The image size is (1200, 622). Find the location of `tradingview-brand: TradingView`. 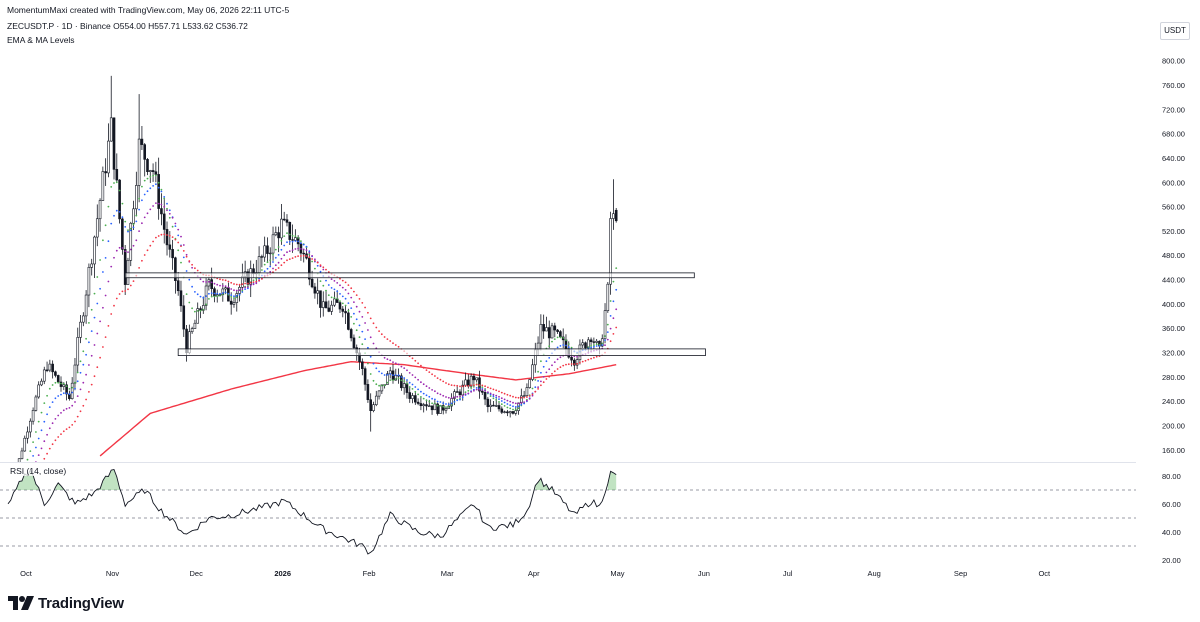

tradingview-brand: TradingView is located at coordinates (66, 603).